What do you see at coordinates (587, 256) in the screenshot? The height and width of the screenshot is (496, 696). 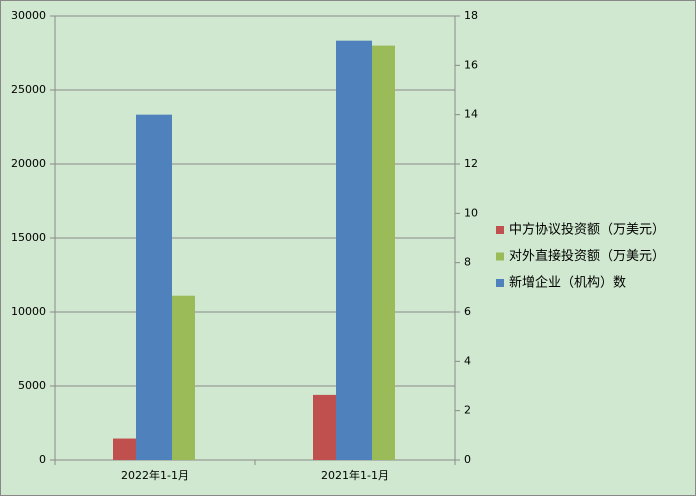 I see `legend-label: 对外直接投资额（万美元）` at bounding box center [587, 256].